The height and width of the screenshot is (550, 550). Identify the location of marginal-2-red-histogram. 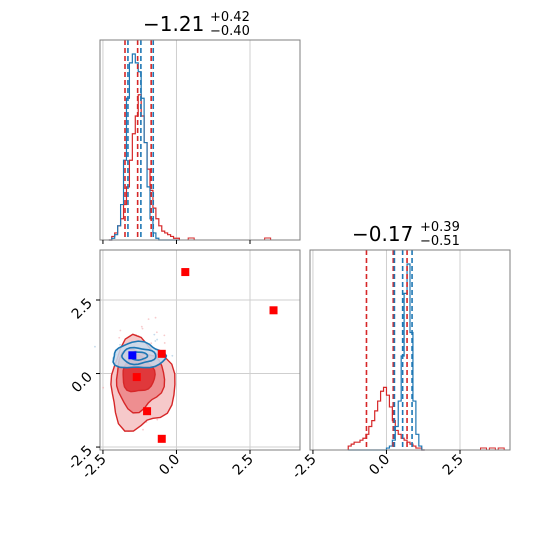
(386, 418).